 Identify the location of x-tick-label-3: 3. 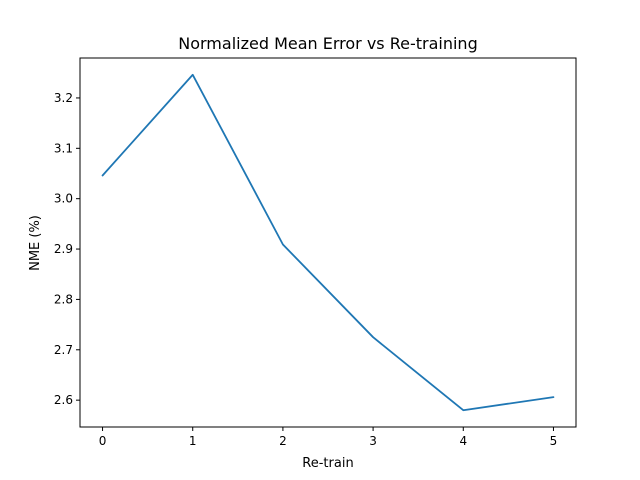
(373, 441).